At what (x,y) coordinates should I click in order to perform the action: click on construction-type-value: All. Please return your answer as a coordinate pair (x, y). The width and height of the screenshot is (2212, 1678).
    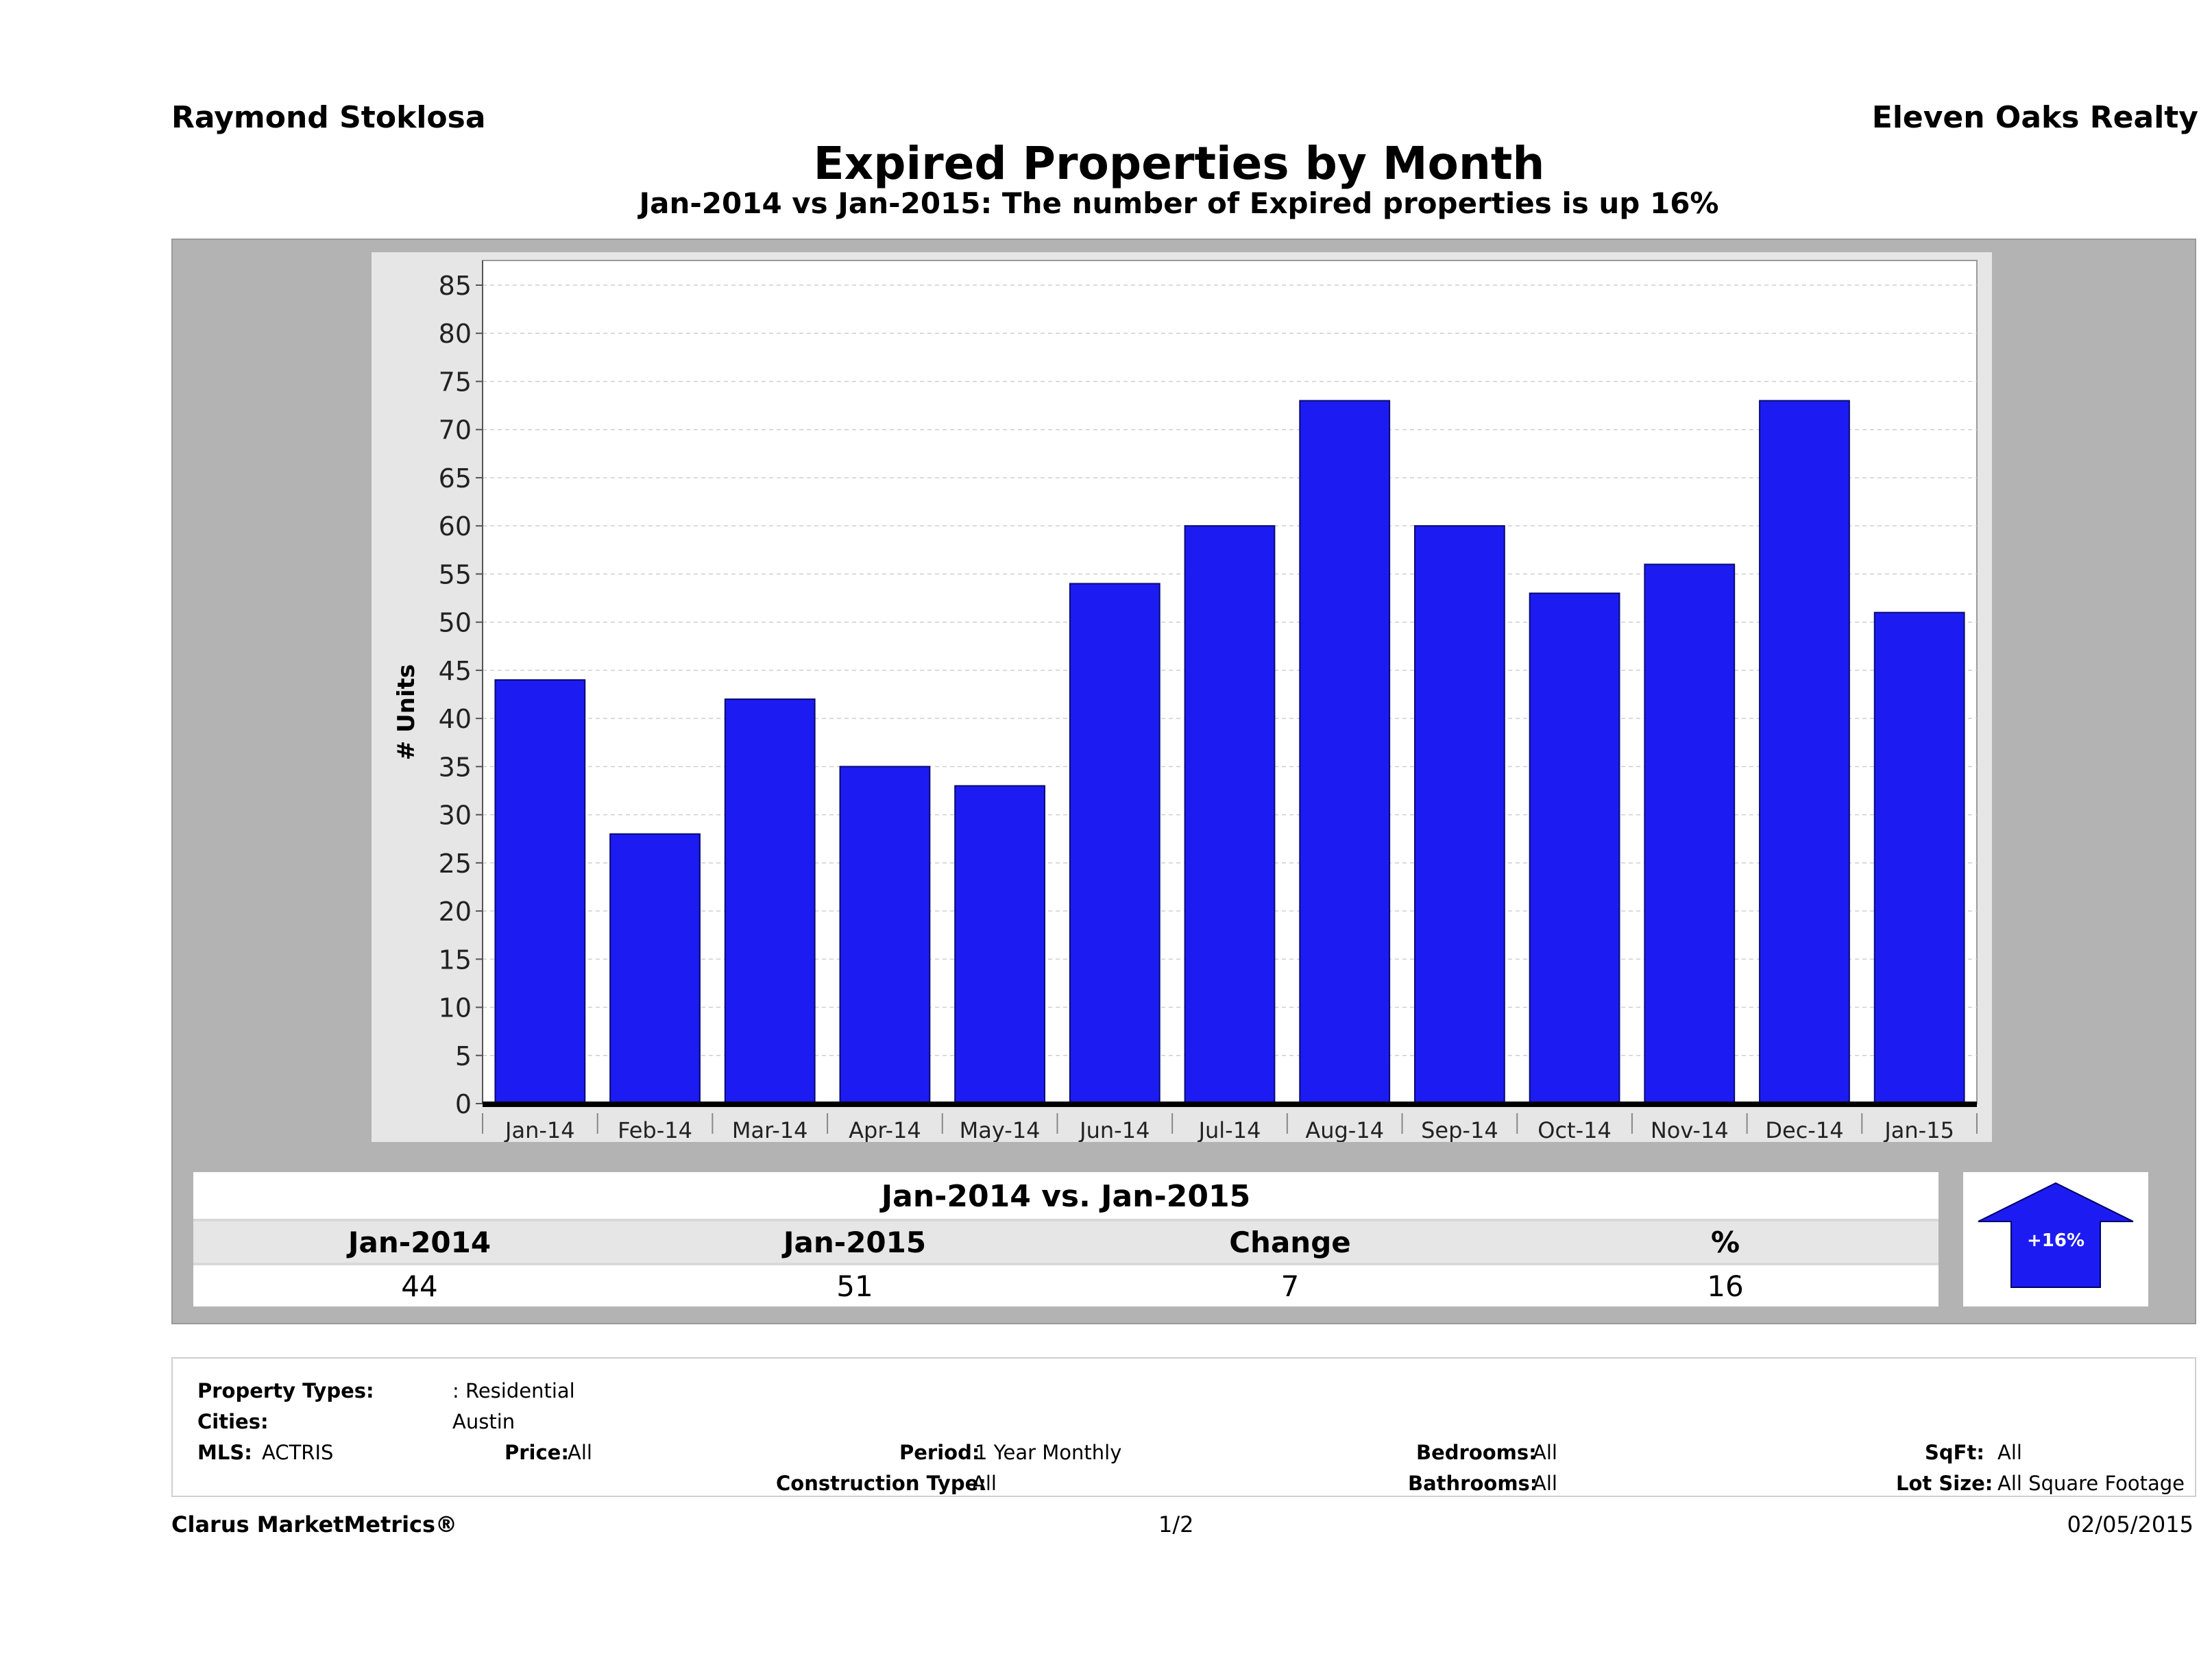
    Looking at the image, I should click on (984, 1483).